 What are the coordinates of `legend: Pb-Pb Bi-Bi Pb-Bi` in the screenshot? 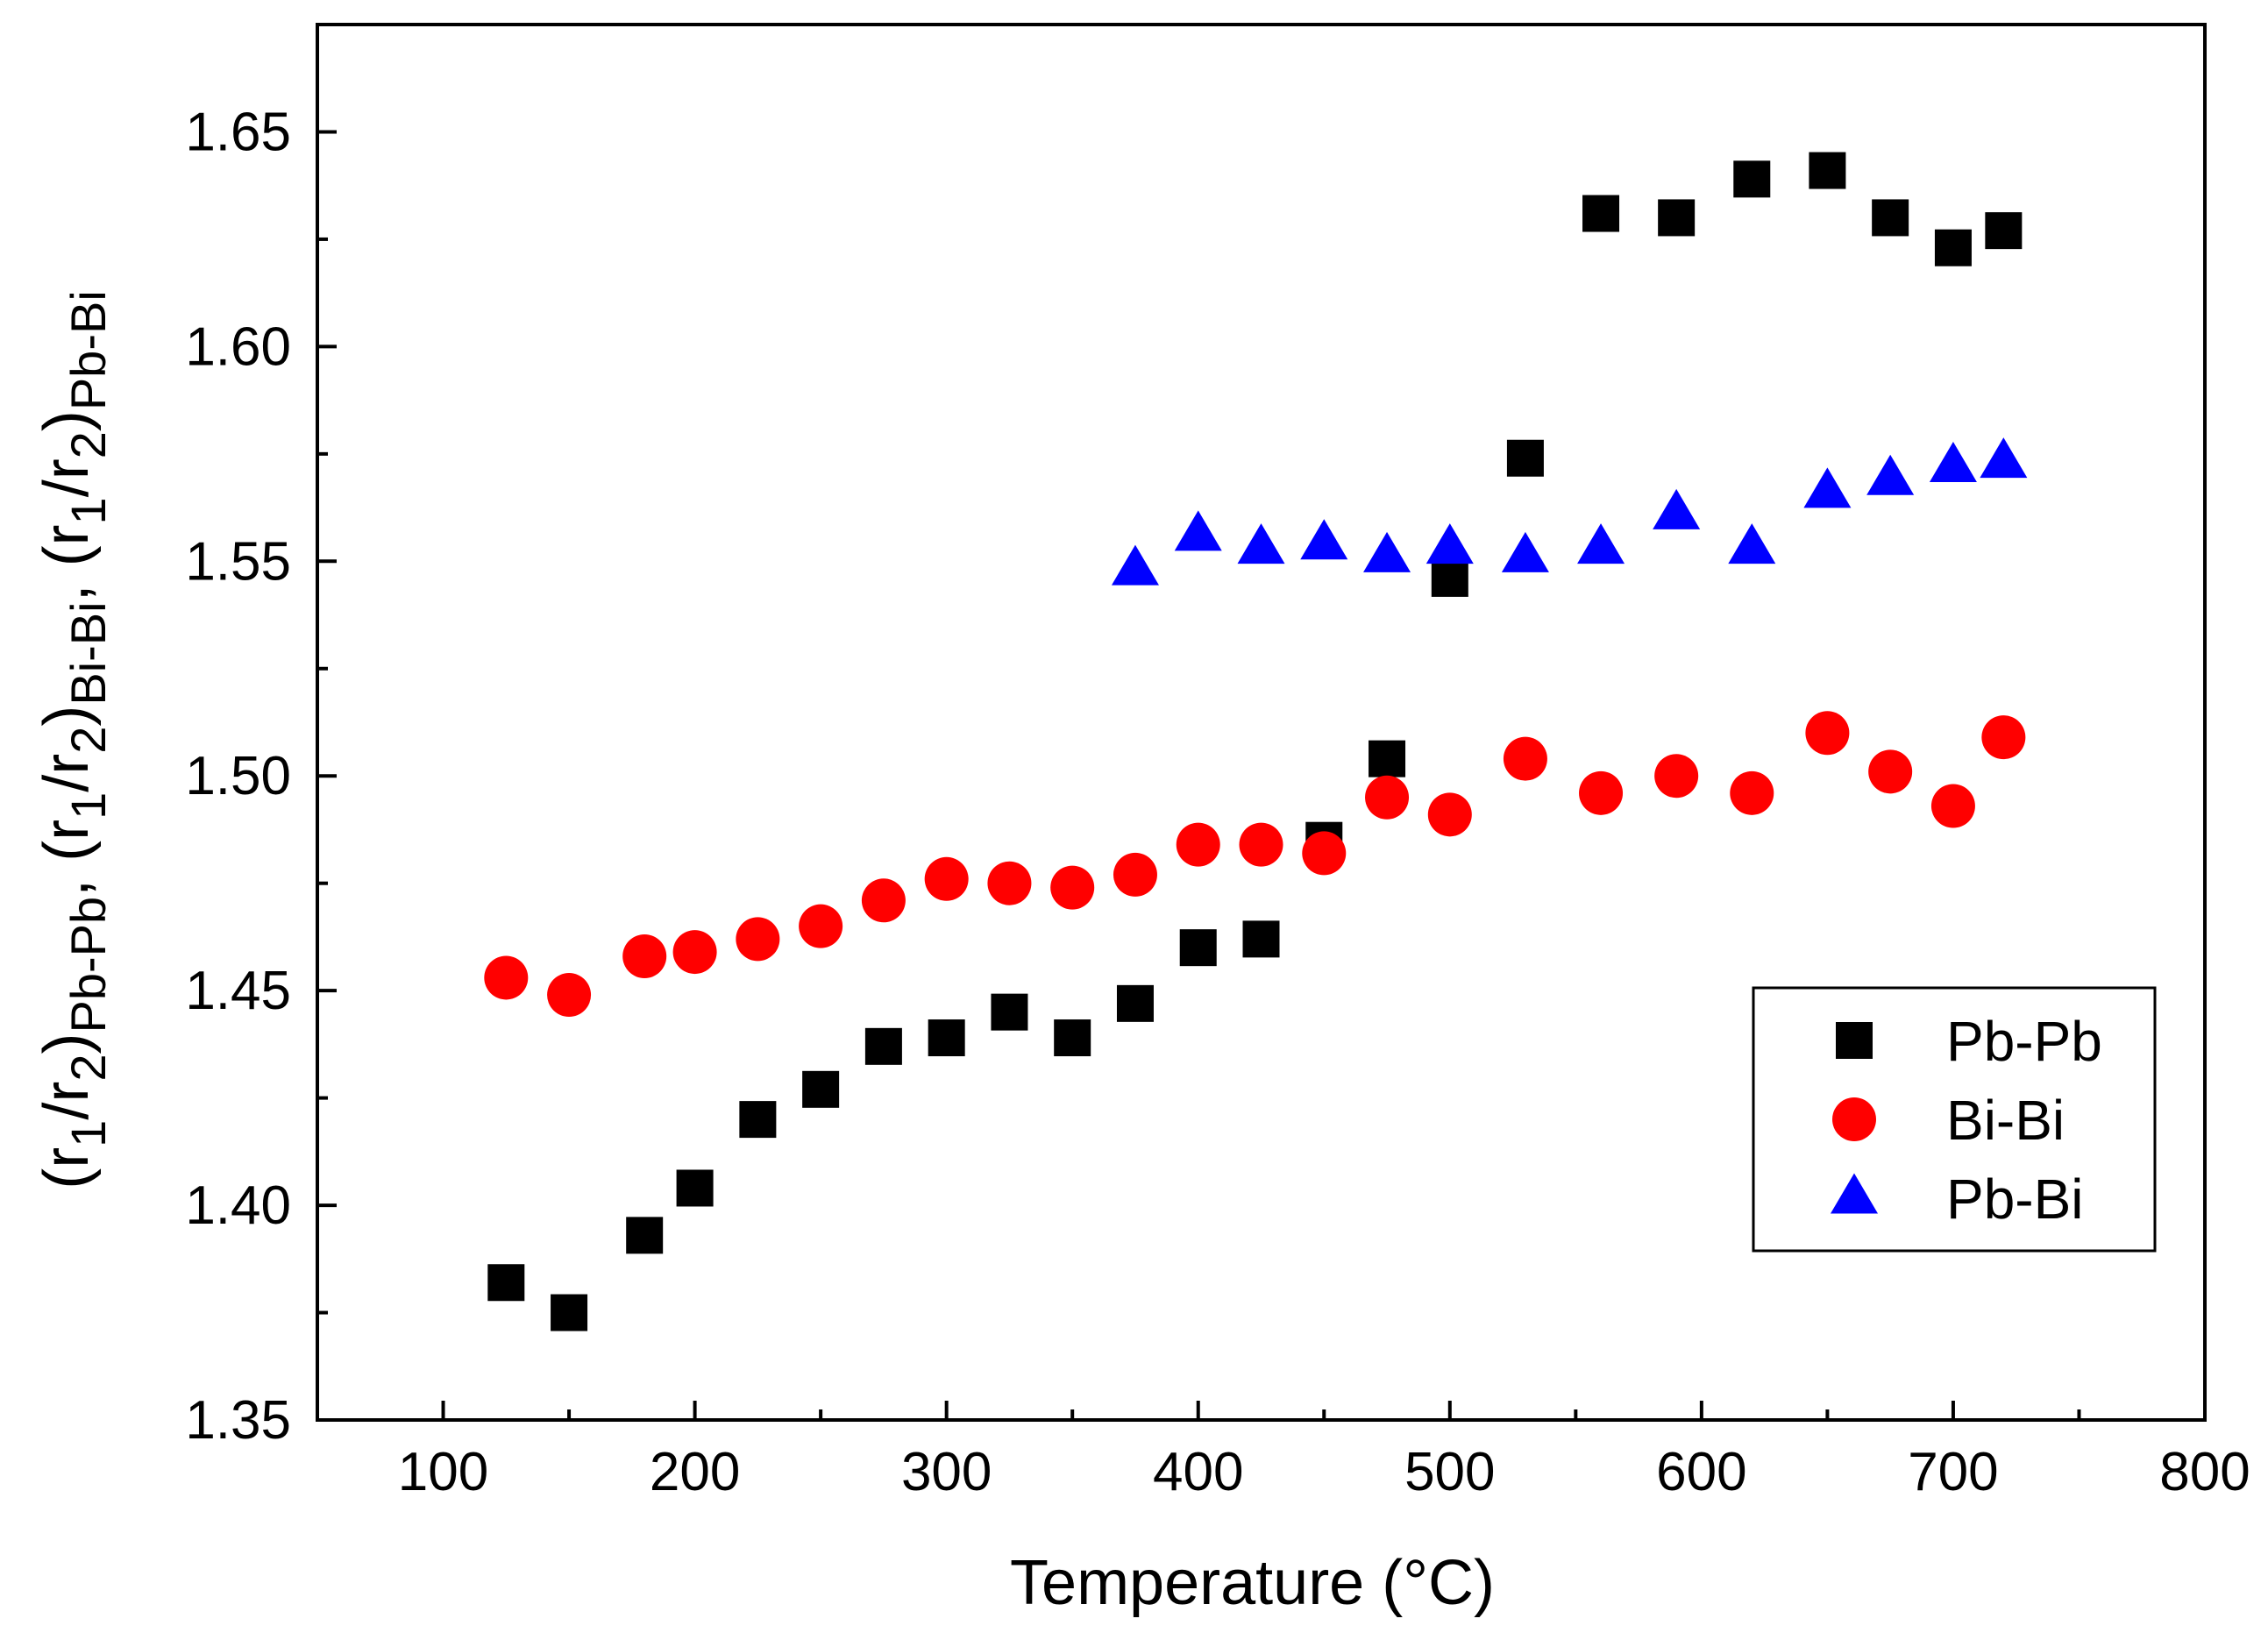 It's located at (1955, 1119).